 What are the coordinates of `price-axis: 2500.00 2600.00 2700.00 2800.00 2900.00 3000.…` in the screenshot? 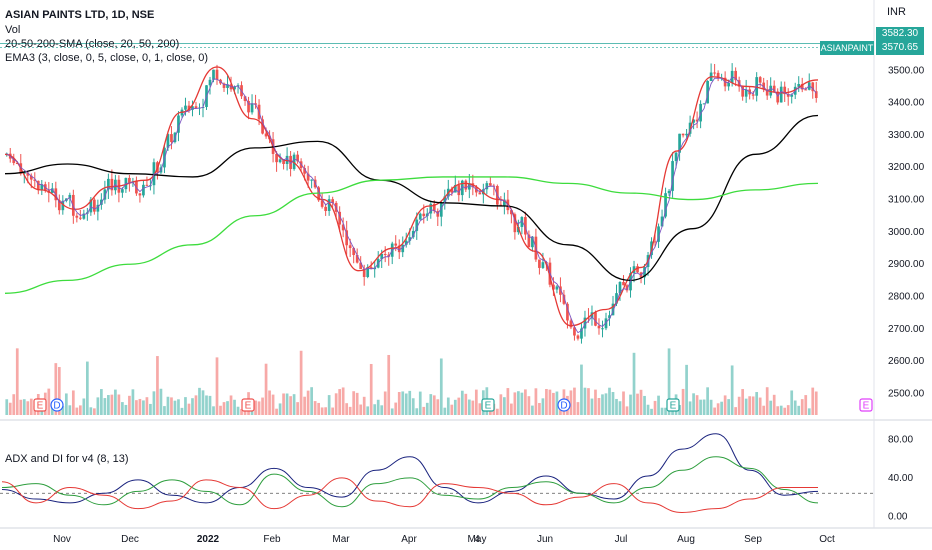 It's located at (906, 232).